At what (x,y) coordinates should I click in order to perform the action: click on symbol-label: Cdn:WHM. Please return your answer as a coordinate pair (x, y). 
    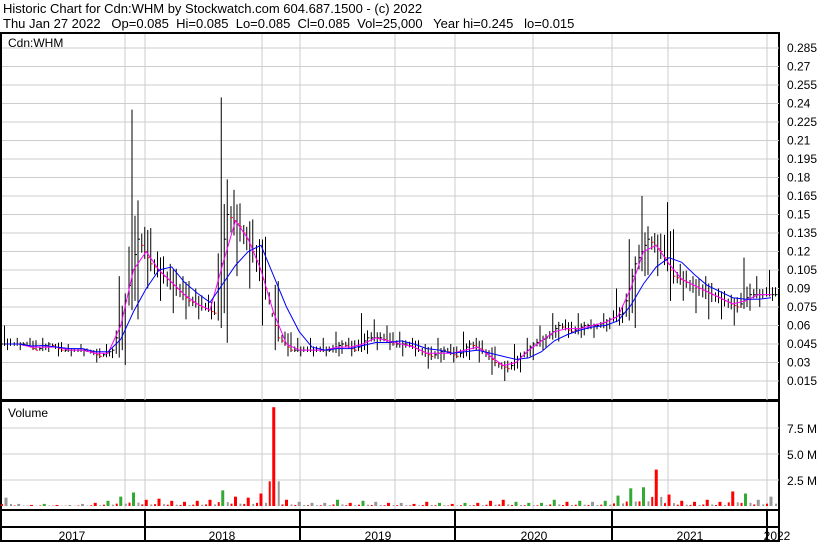
    Looking at the image, I should click on (35, 43).